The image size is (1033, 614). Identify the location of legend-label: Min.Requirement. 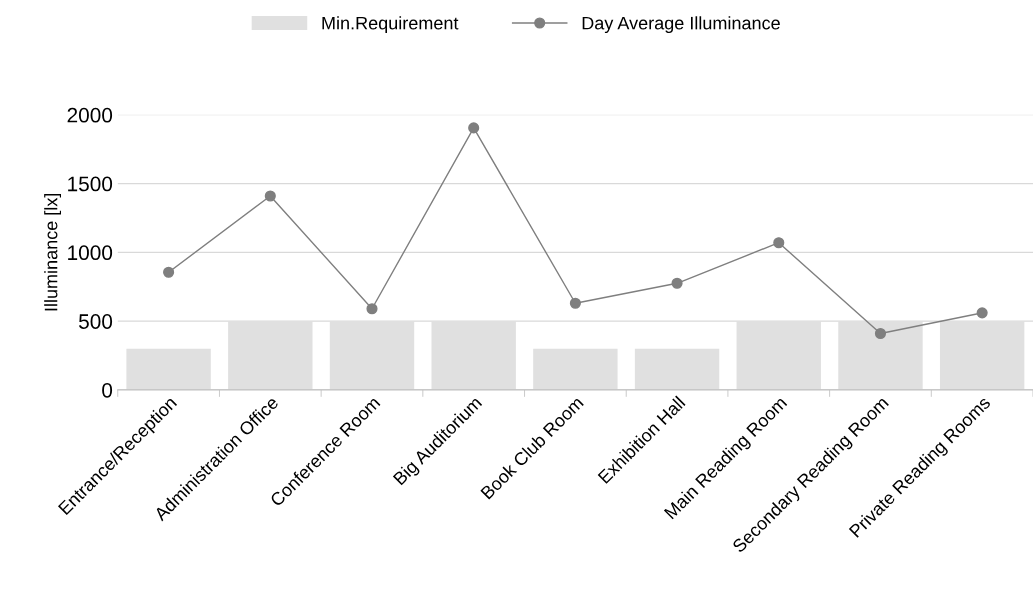
(390, 25).